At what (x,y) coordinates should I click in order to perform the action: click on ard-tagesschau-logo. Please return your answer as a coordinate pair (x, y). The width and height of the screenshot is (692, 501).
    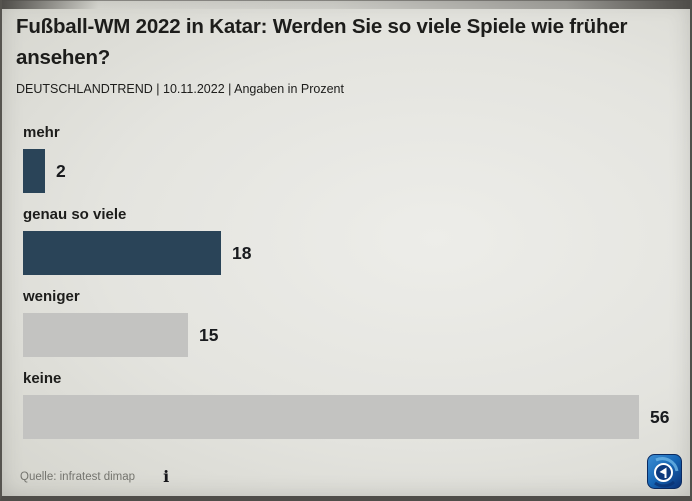
    Looking at the image, I should click on (664, 471).